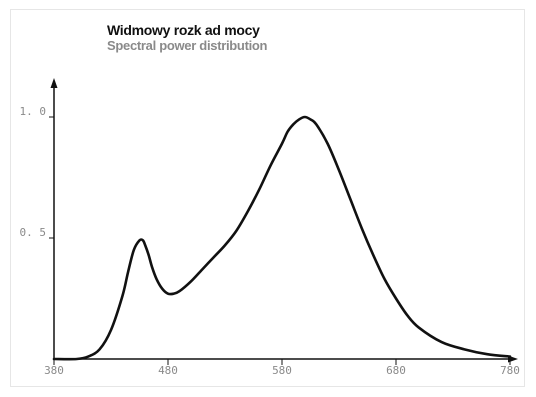 The image size is (536, 397). I want to click on y-axis-arrow-icon, so click(54, 83).